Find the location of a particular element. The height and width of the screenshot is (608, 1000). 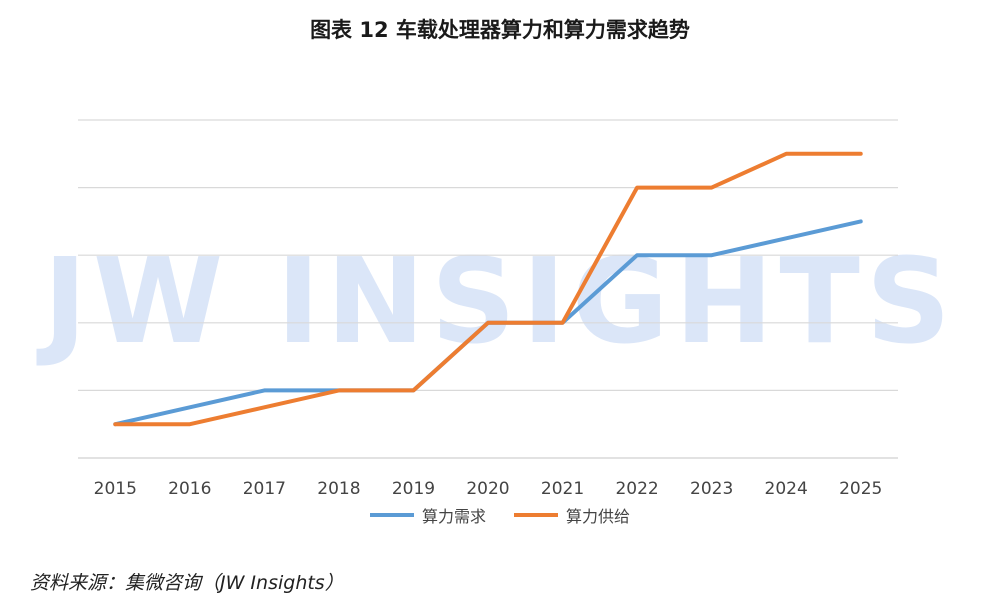

source-note: 资料来源：集微咨询（JW Insights） is located at coordinates (187, 583).